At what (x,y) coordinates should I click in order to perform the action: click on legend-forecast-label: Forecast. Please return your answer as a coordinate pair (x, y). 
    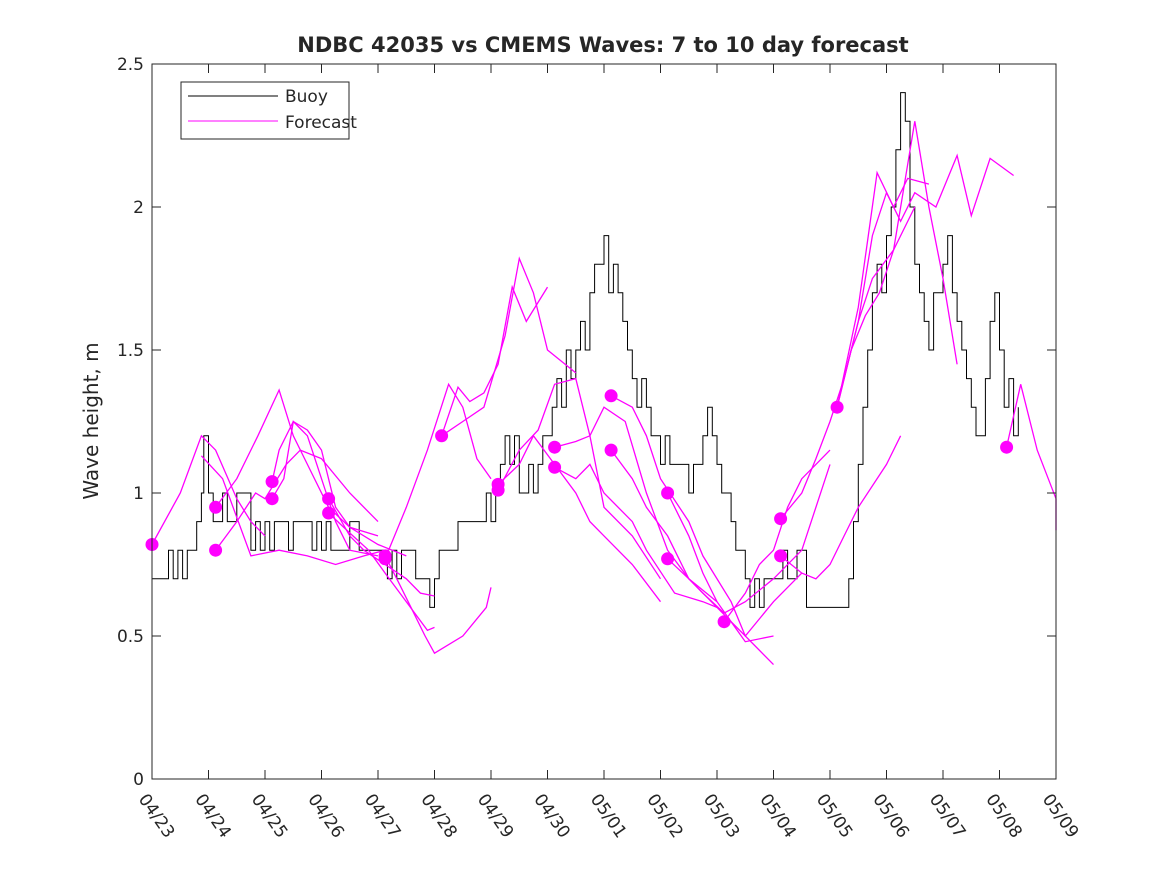
    Looking at the image, I should click on (321, 123).